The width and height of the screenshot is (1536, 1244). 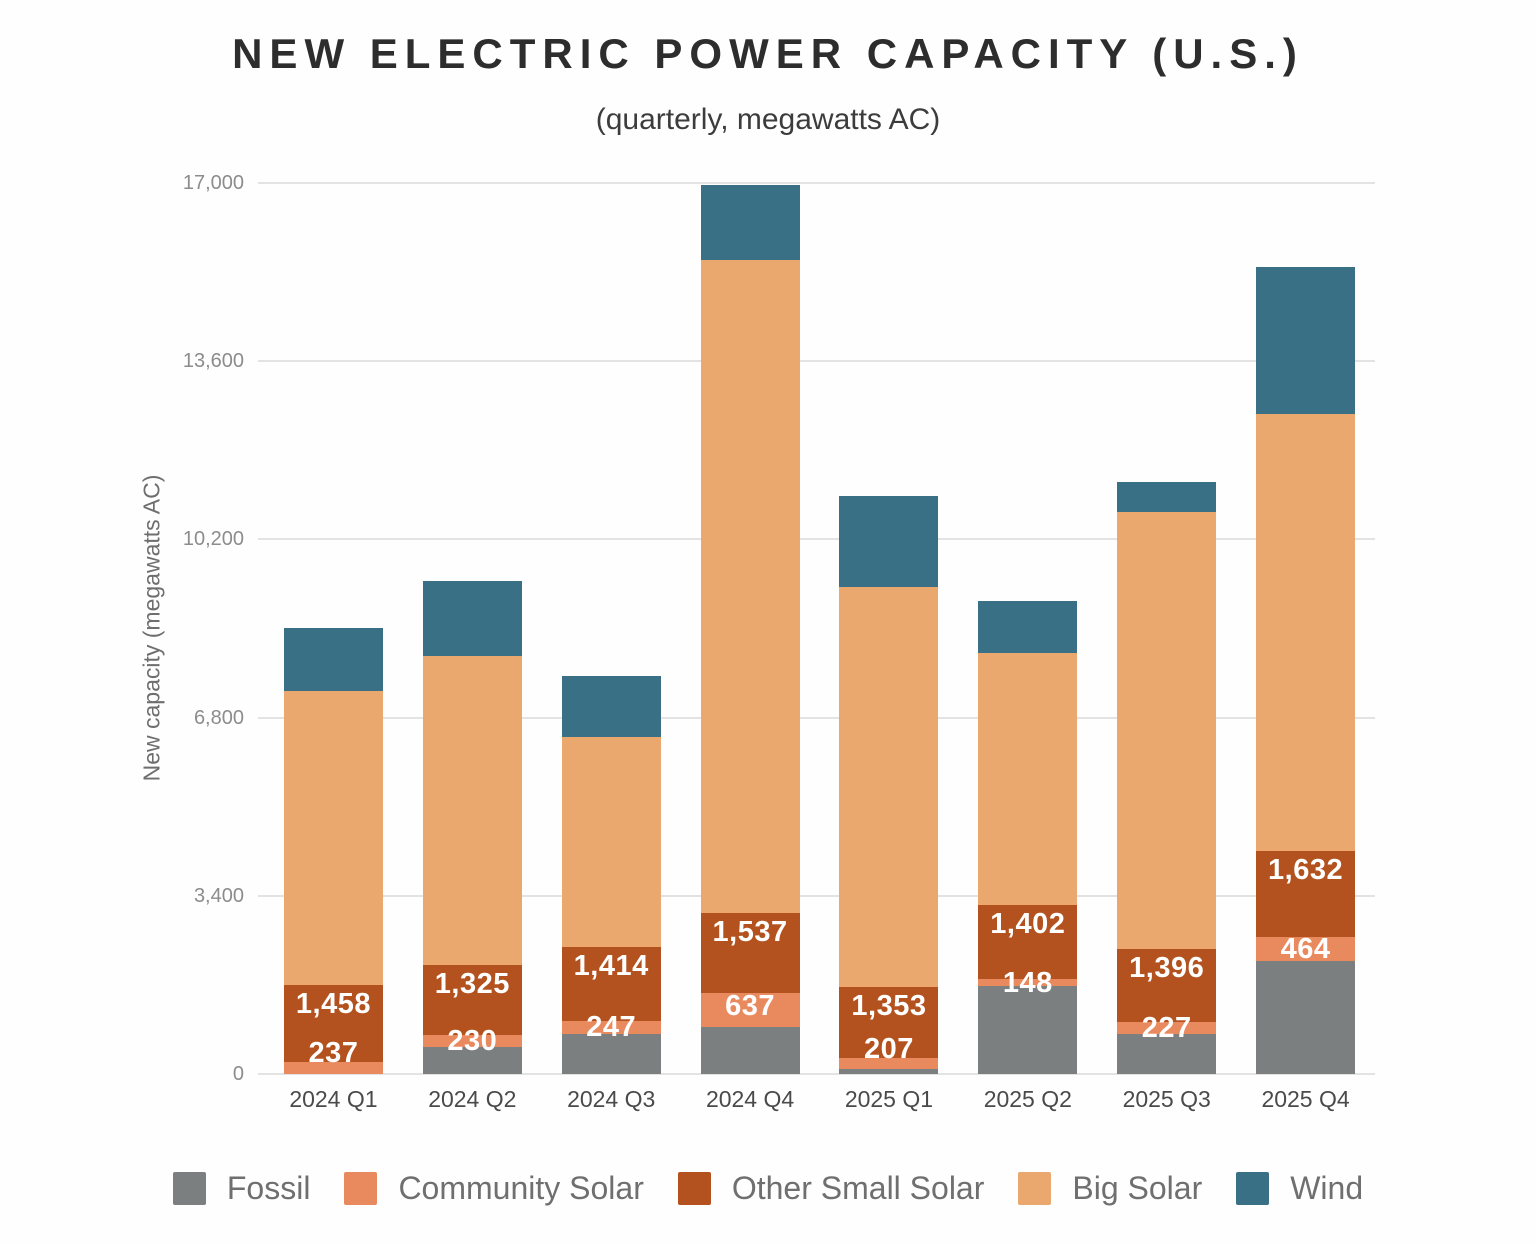 I want to click on x-tick-label: 2024 Q3, so click(x=611, y=1099).